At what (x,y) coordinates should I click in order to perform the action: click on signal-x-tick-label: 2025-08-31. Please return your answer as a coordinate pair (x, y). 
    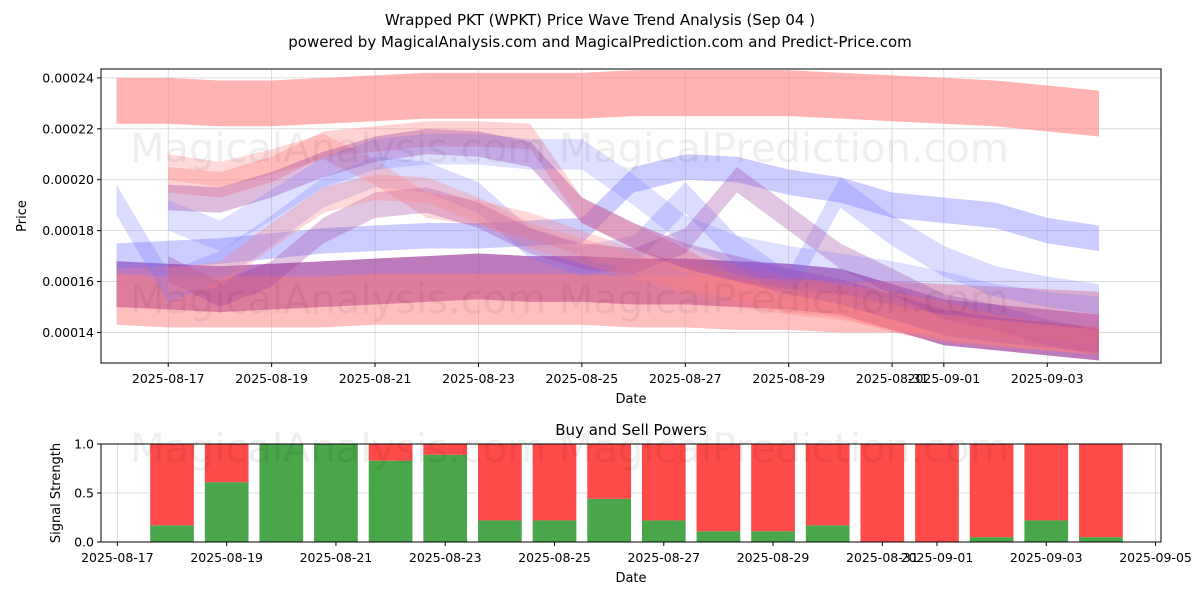
    Looking at the image, I should click on (882, 557).